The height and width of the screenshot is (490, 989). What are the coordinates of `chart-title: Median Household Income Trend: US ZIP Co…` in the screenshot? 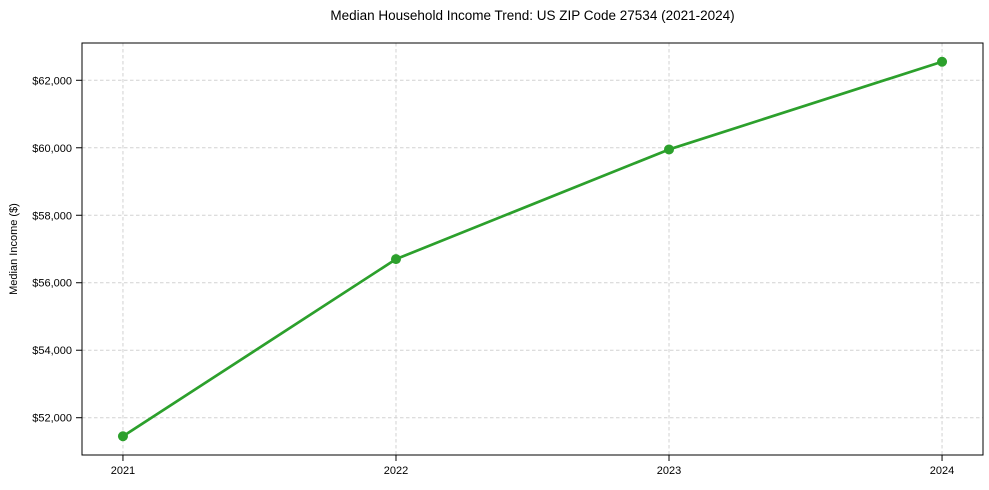 It's located at (532, 15).